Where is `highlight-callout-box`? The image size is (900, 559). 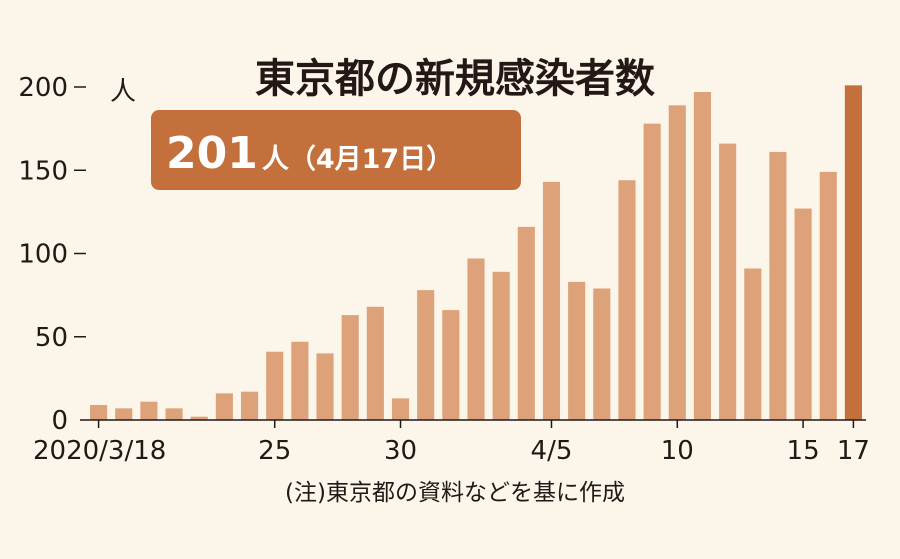 highlight-callout-box is located at coordinates (336, 150).